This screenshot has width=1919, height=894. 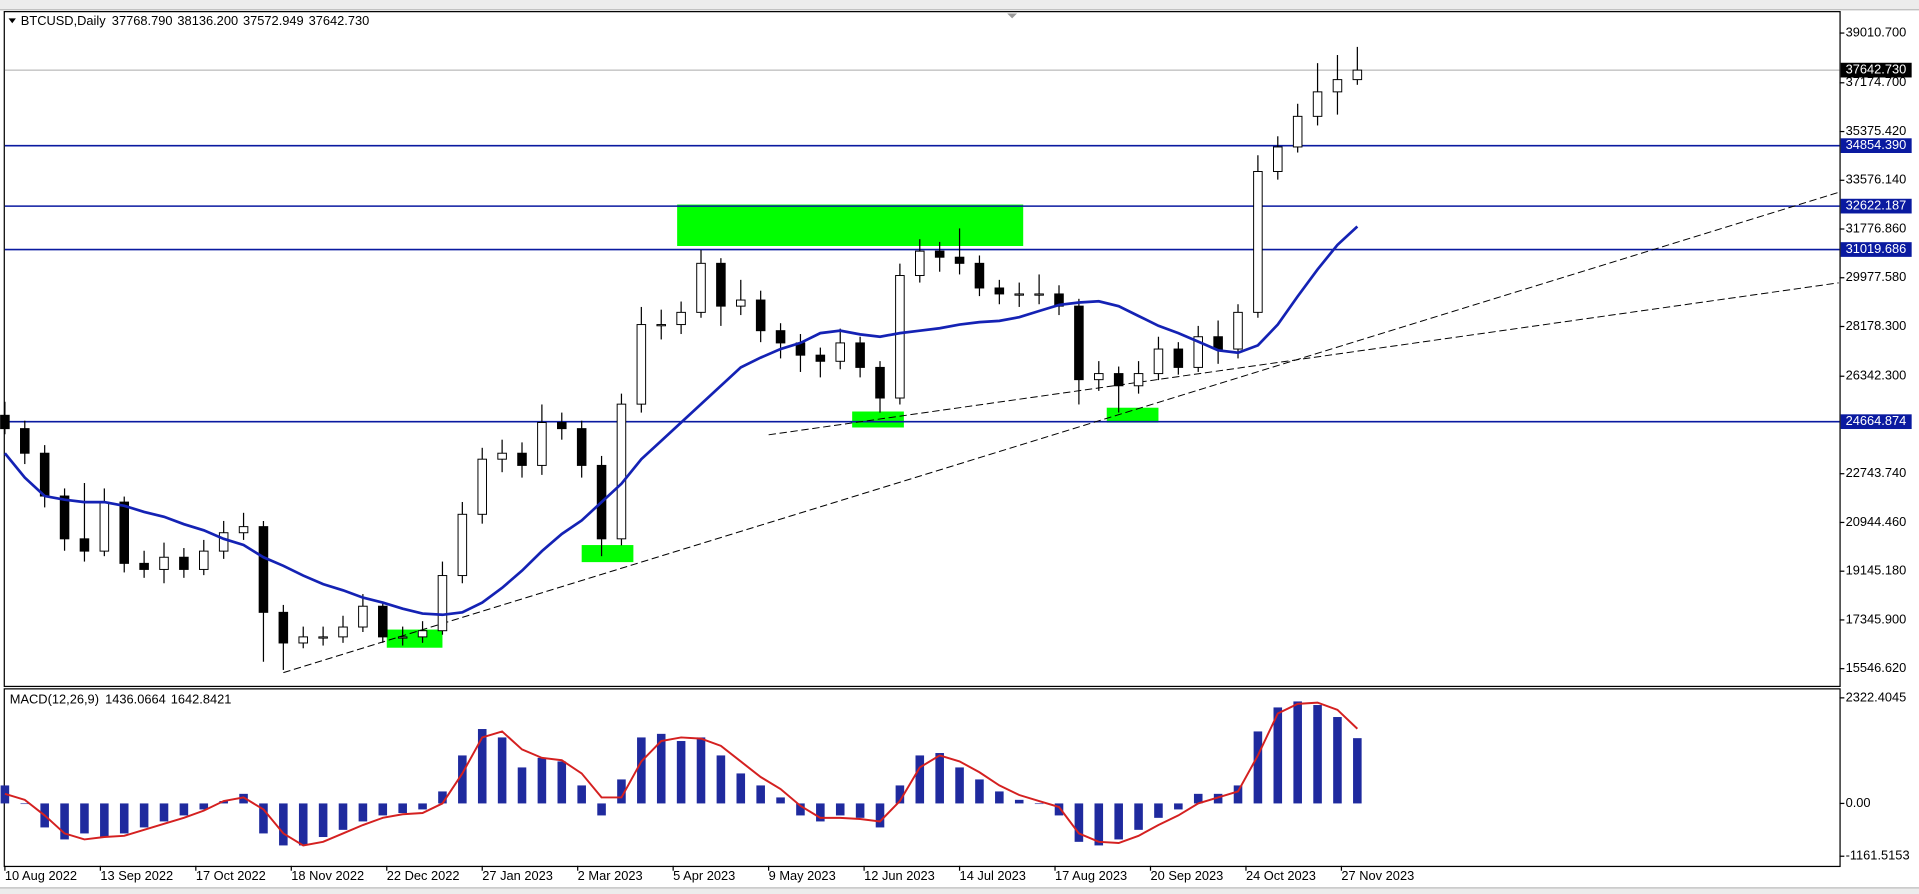 I want to click on y-tick-label: 2322.4045, so click(x=1876, y=696).